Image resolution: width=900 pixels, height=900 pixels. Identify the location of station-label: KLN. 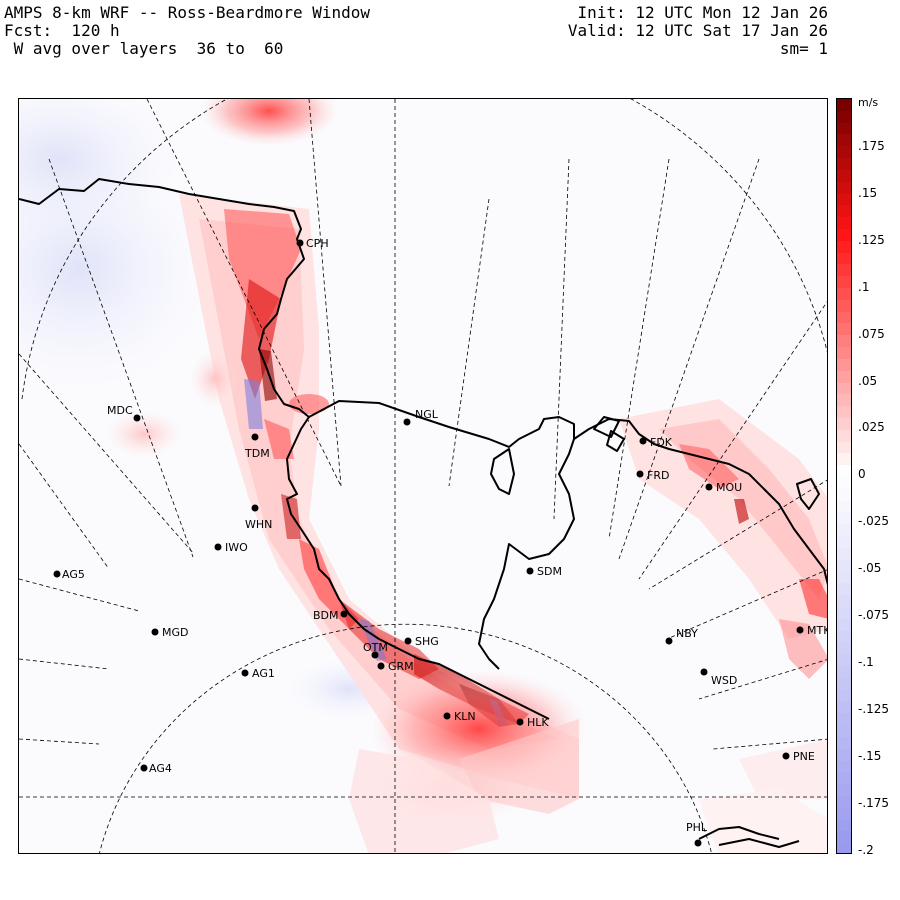
(465, 716).